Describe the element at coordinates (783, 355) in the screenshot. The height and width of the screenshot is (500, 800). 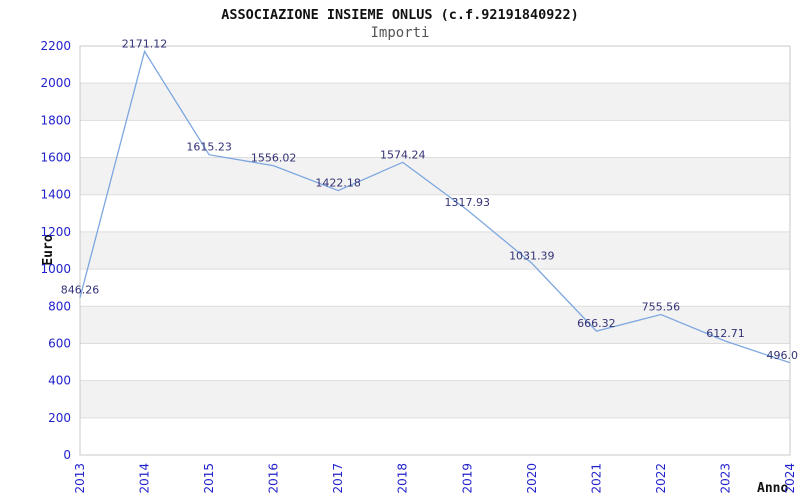
I see `data-point-label: 496.0` at that location.